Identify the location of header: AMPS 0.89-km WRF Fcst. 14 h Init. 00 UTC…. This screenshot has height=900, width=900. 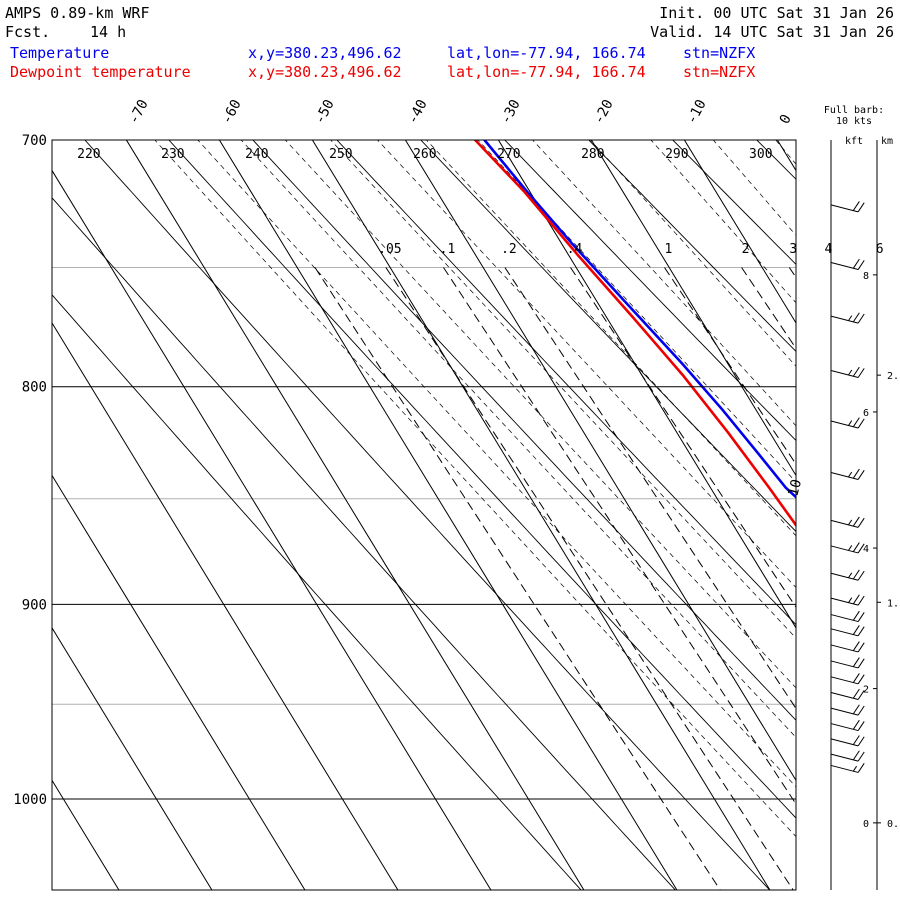
(449, 42).